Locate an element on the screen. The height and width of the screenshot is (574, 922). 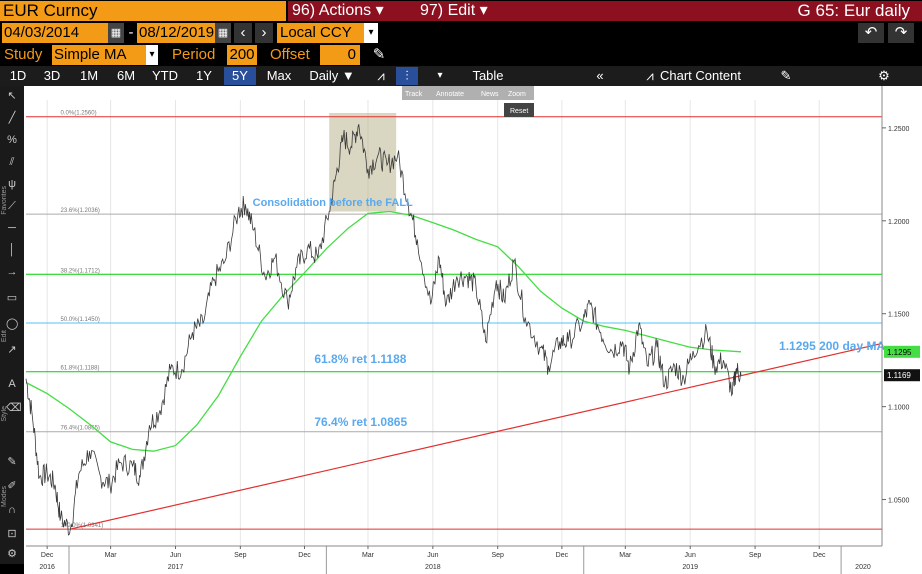
study-label: Study is located at coordinates (23, 54).